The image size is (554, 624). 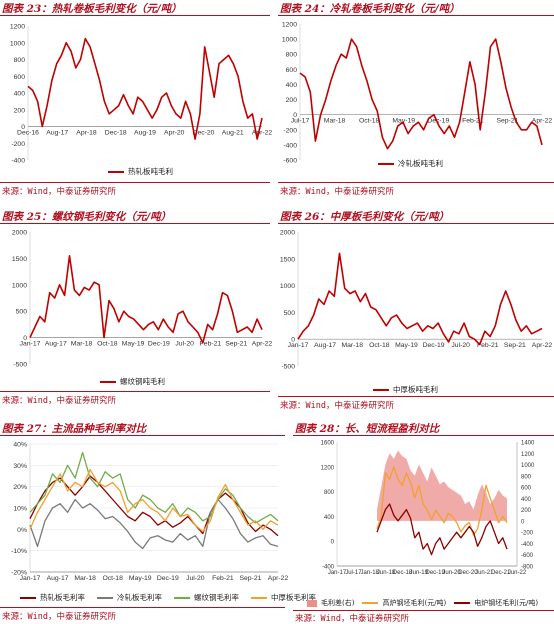 I want to click on panel-title: 图表 27：主流品种毛利率对比, so click(x=74, y=429).